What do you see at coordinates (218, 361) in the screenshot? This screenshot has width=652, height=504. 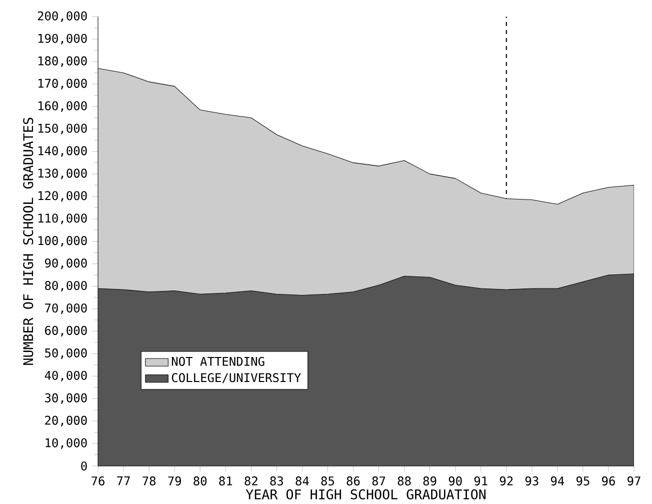 I see `legend-label: NOT ATTENDING` at bounding box center [218, 361].